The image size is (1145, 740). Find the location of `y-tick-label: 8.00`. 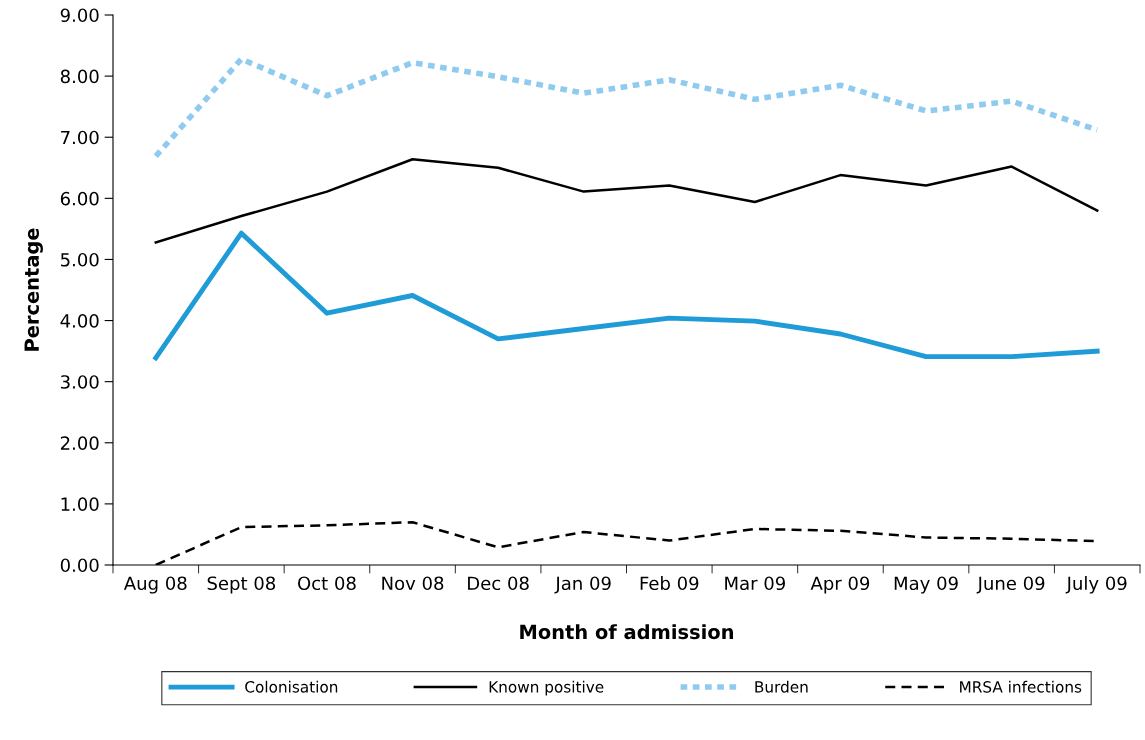

y-tick-label: 8.00 is located at coordinates (79, 76).